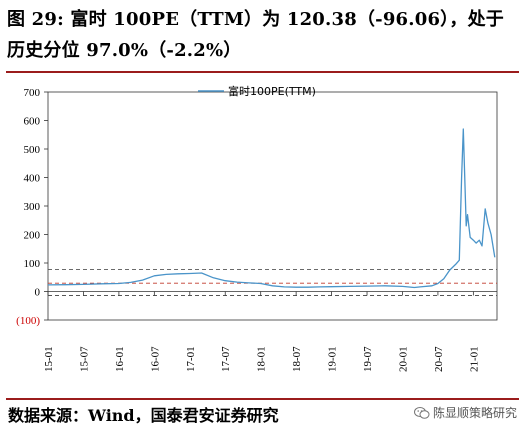 The width and height of the screenshot is (525, 433). I want to click on source-rule, so click(262, 399).